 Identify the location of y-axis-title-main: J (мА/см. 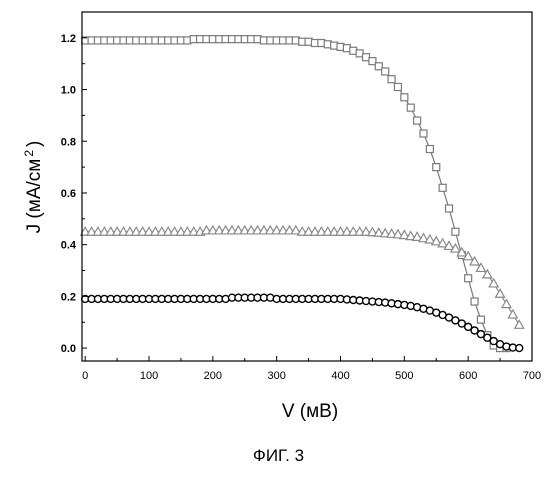
(34, 196).